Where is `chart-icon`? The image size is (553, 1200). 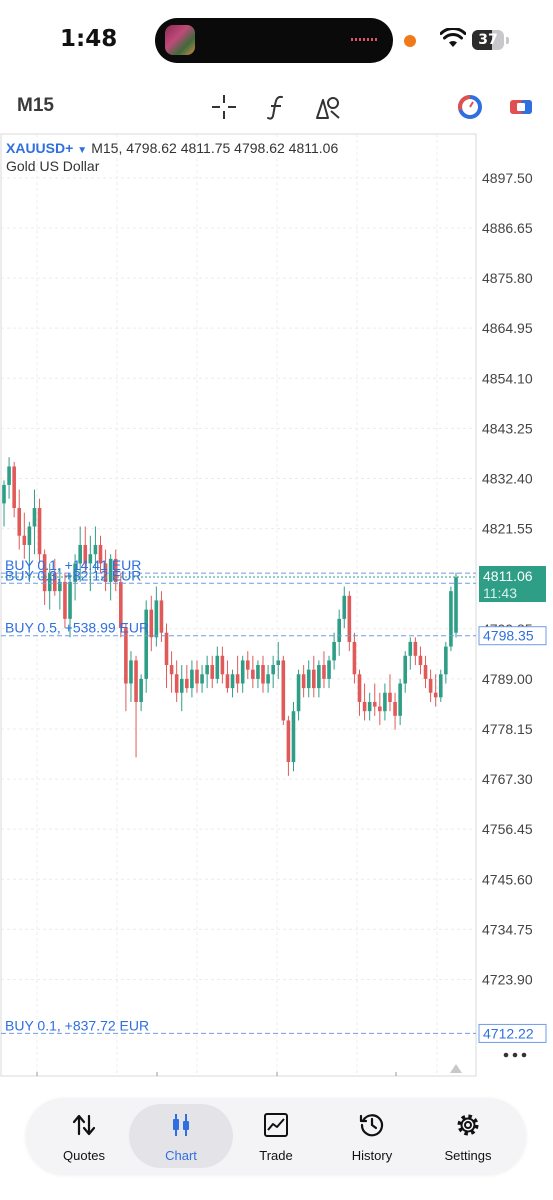 chart-icon is located at coordinates (181, 1125).